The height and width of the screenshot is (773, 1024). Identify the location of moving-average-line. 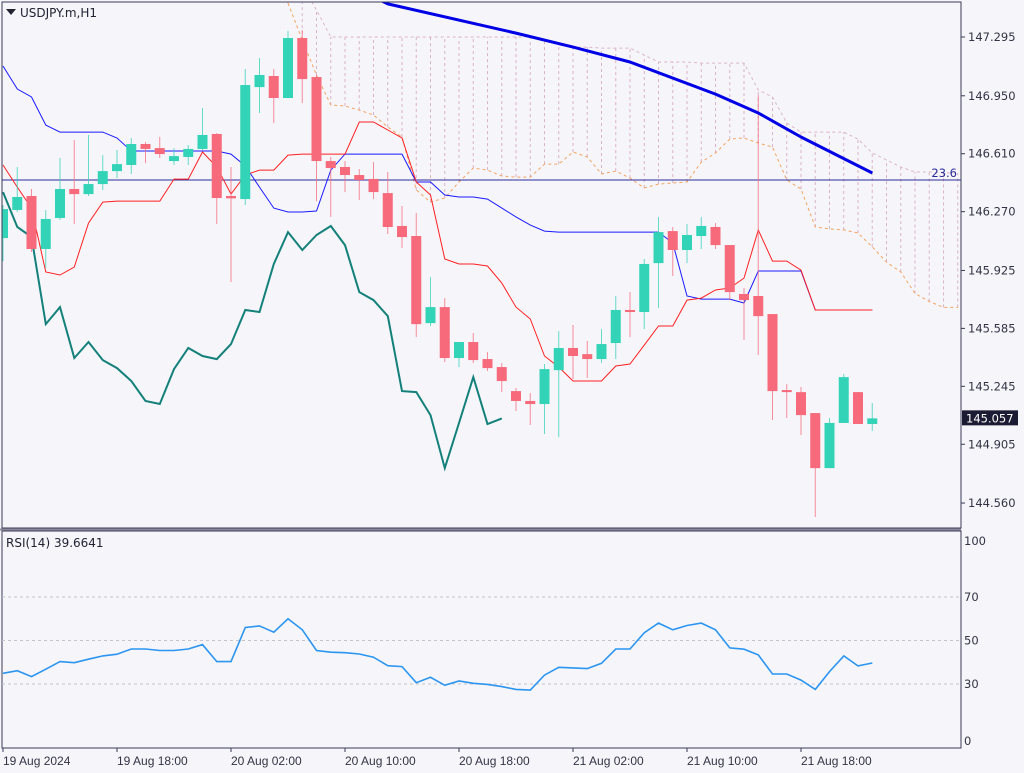
(626, 88).